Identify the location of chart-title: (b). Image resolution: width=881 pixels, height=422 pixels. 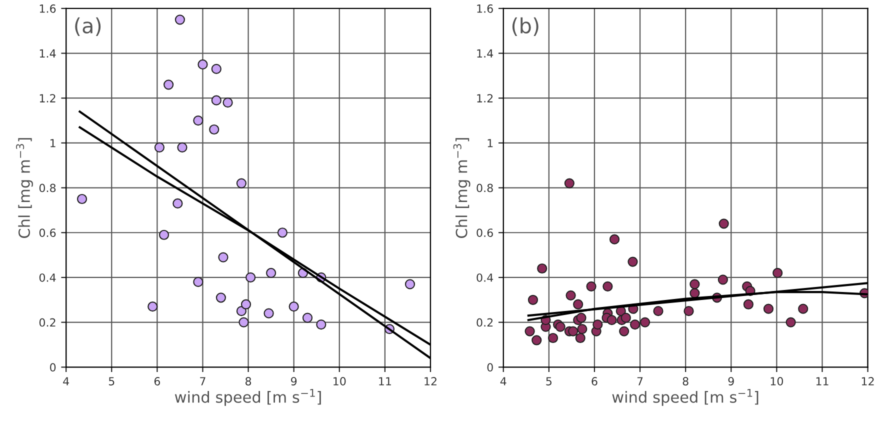
(525, 26).